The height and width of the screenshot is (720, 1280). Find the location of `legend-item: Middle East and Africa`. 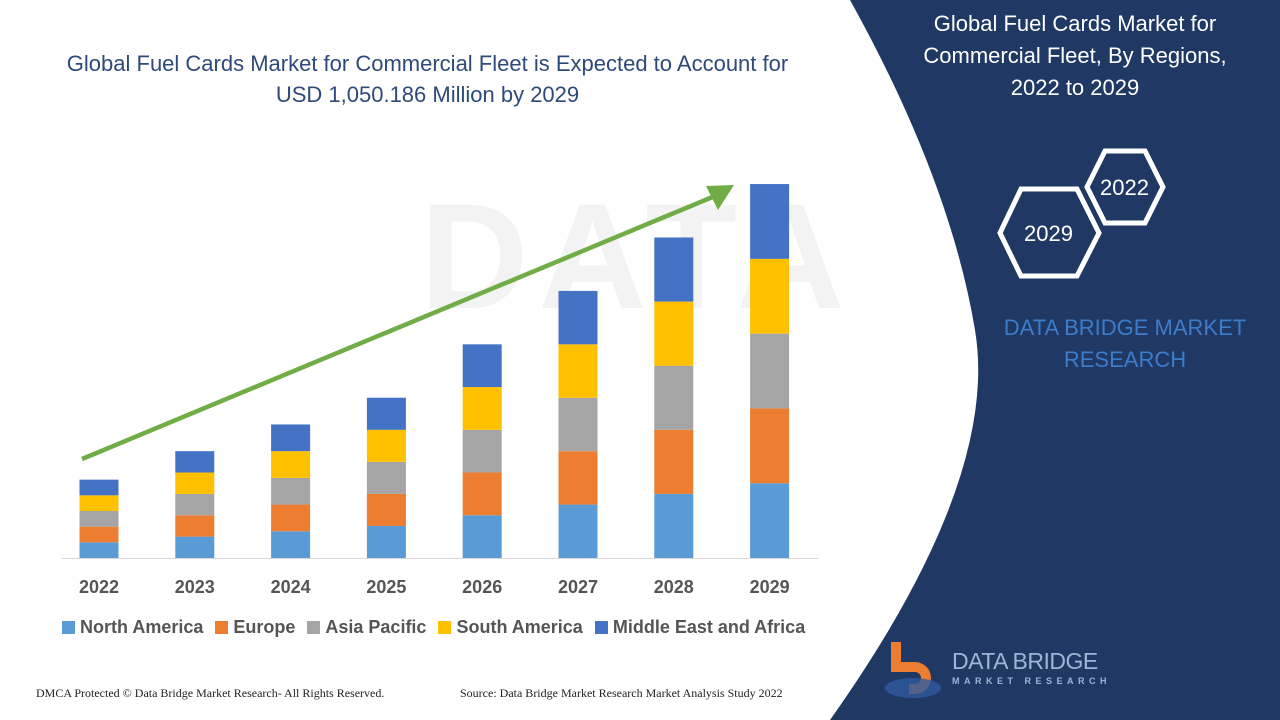

legend-item: Middle East and Africa is located at coordinates (700, 627).